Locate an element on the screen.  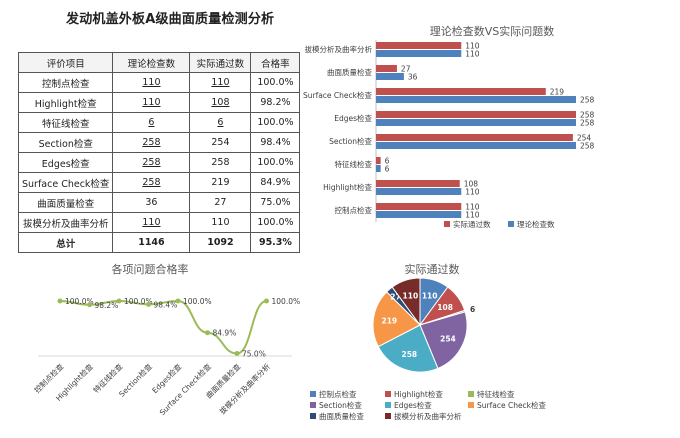
legend-label: Edges检查 is located at coordinates (413, 405).